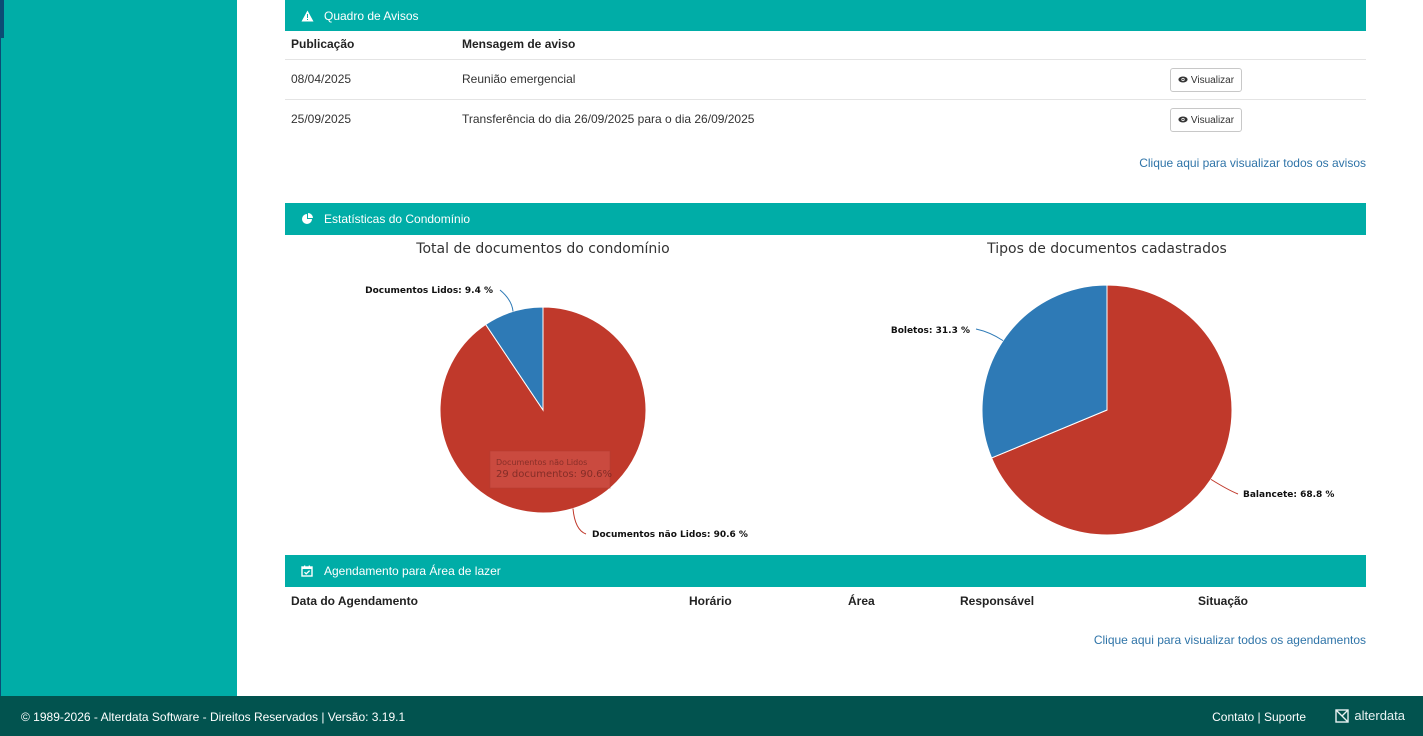  What do you see at coordinates (554, 474) in the screenshot?
I see `tooltip-value: 29 documentos: 90.6%` at bounding box center [554, 474].